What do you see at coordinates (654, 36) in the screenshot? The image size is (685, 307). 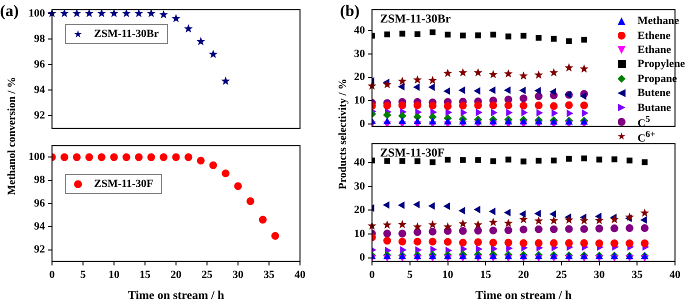 I see `legend-label: Ethene` at bounding box center [654, 36].